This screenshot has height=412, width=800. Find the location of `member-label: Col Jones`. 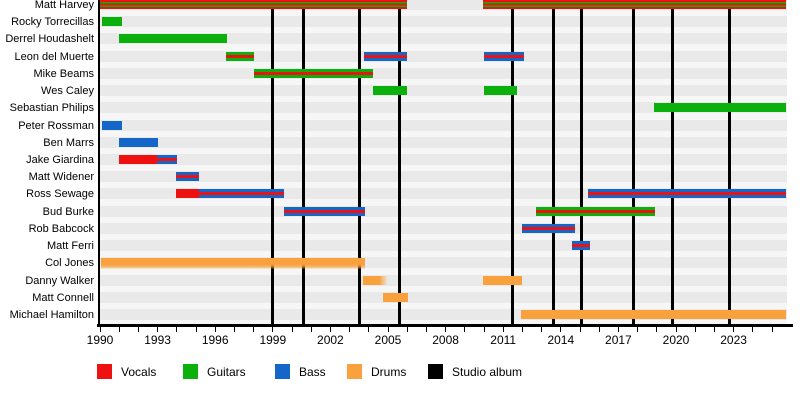

member-label: Col Jones is located at coordinates (69, 263).